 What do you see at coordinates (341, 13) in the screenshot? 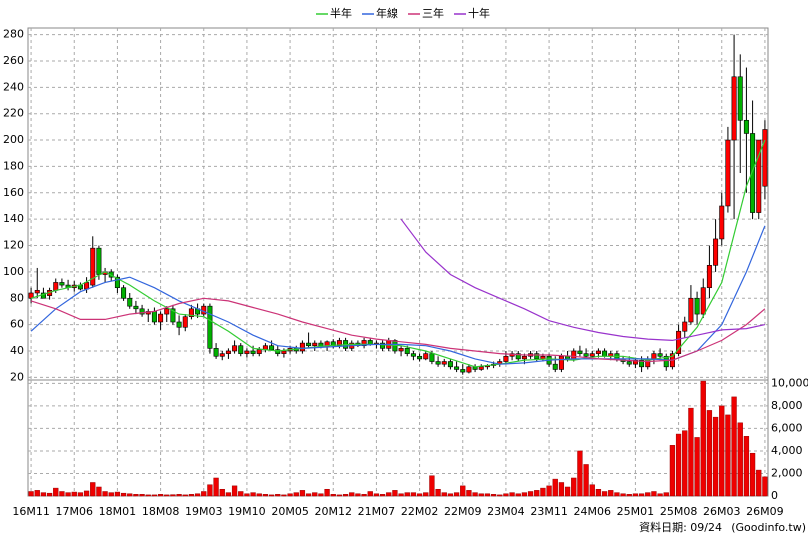
I see `legend-label: 半年` at bounding box center [341, 13].